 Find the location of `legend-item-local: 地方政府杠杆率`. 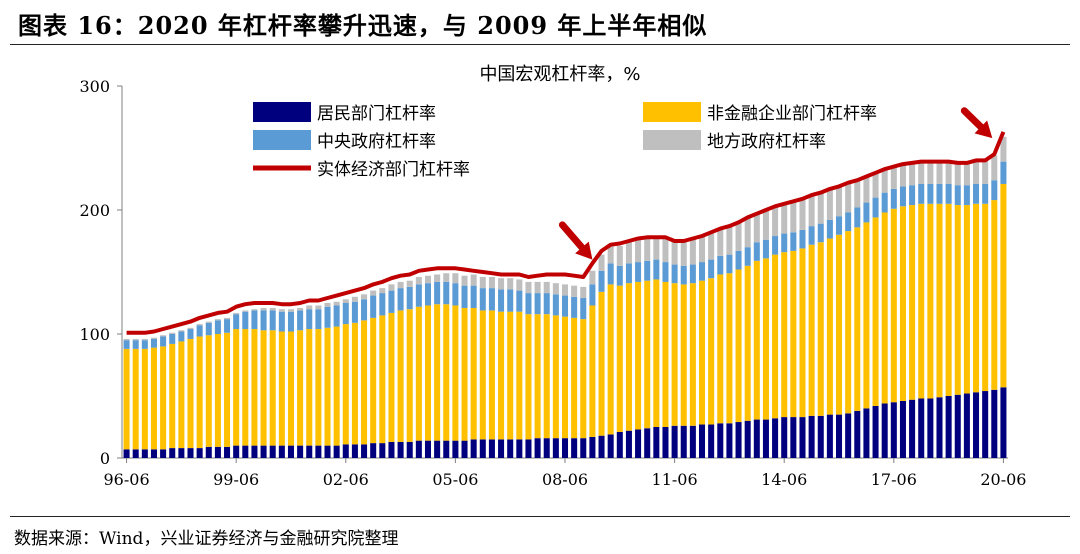

legend-item-local: 地方政府杠杆率 is located at coordinates (734, 141).